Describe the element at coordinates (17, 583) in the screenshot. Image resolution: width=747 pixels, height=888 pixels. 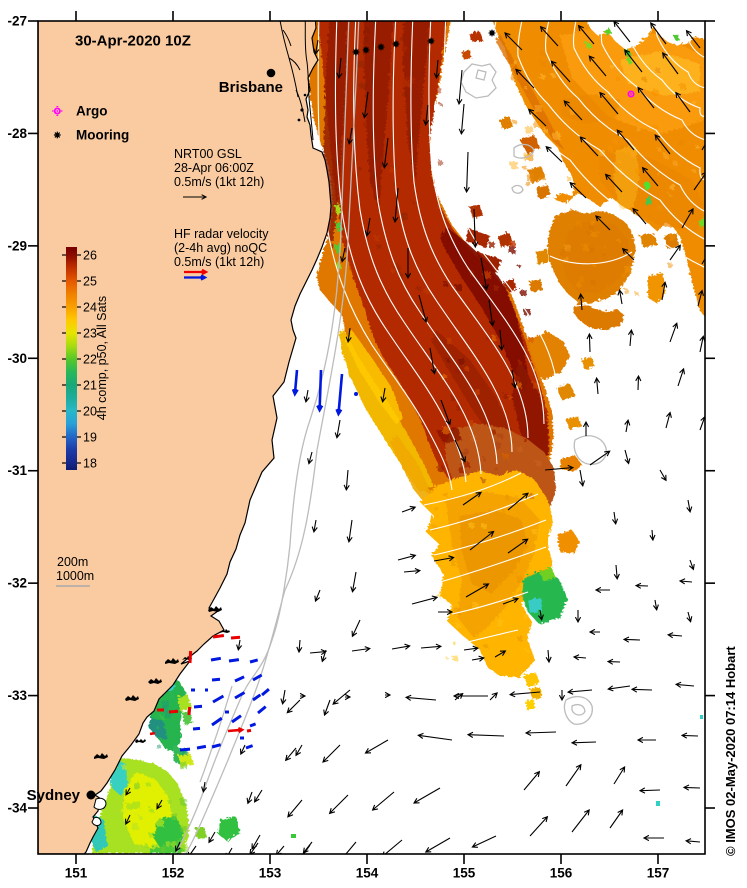
I see `svg-text: -32` at that location.